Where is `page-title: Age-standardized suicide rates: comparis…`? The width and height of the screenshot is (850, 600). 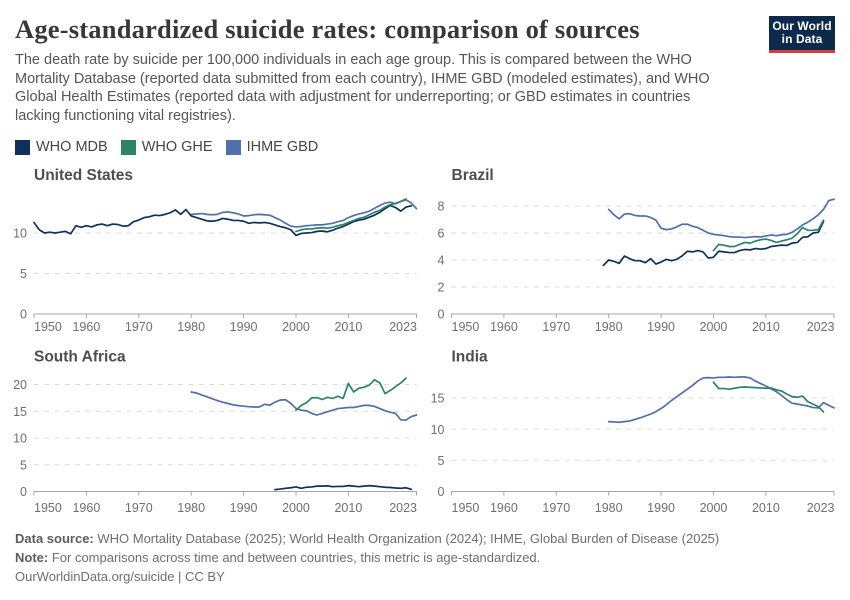
page-title: Age-standardized suicide rates: comparis… is located at coordinates (327, 29).